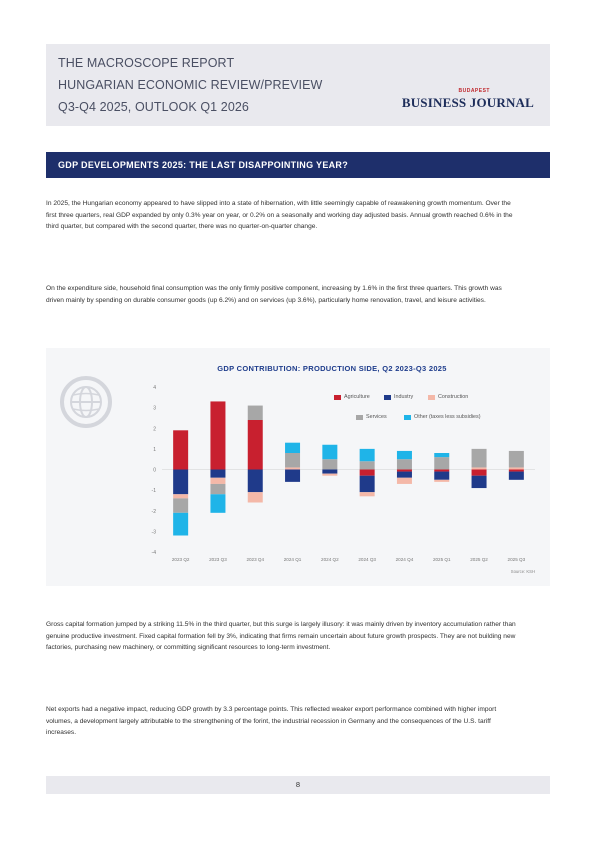 The height and width of the screenshot is (842, 595). I want to click on bbj-logo: BUDAPEST BUSINESS JOURNAL, so click(467, 99).